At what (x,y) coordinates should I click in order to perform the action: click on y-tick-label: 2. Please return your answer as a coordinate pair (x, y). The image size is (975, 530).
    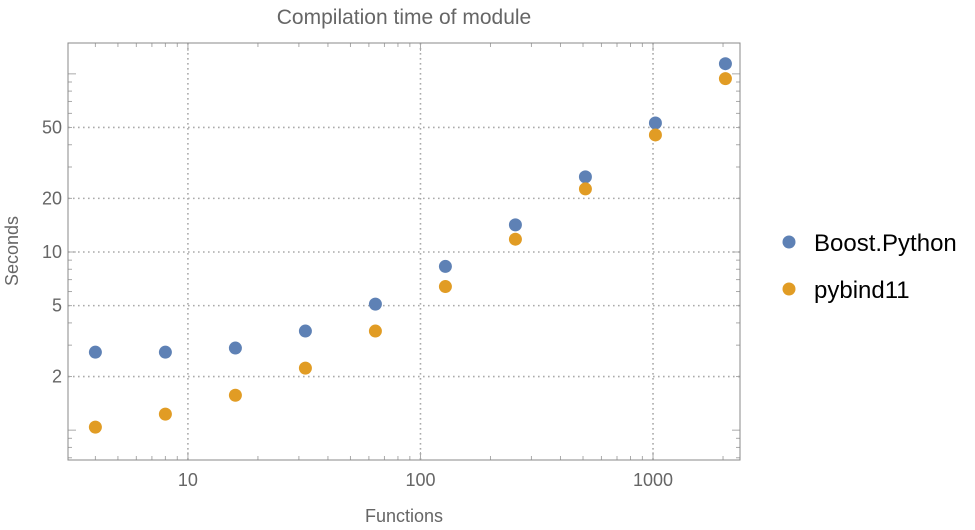
    Looking at the image, I should click on (57, 377).